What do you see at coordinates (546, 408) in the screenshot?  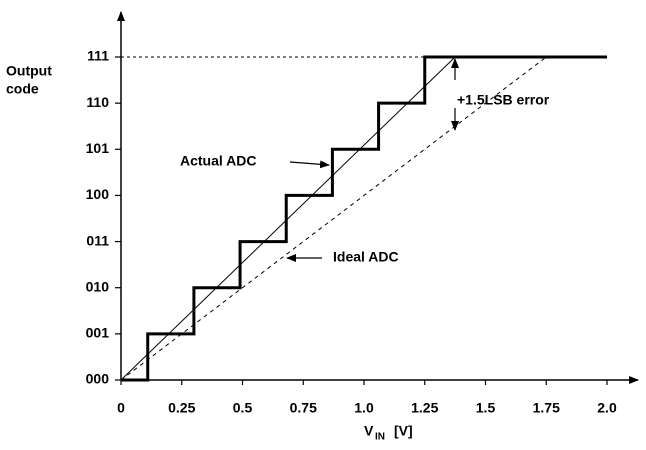 I see `x-tick-label: 1.75` at bounding box center [546, 408].